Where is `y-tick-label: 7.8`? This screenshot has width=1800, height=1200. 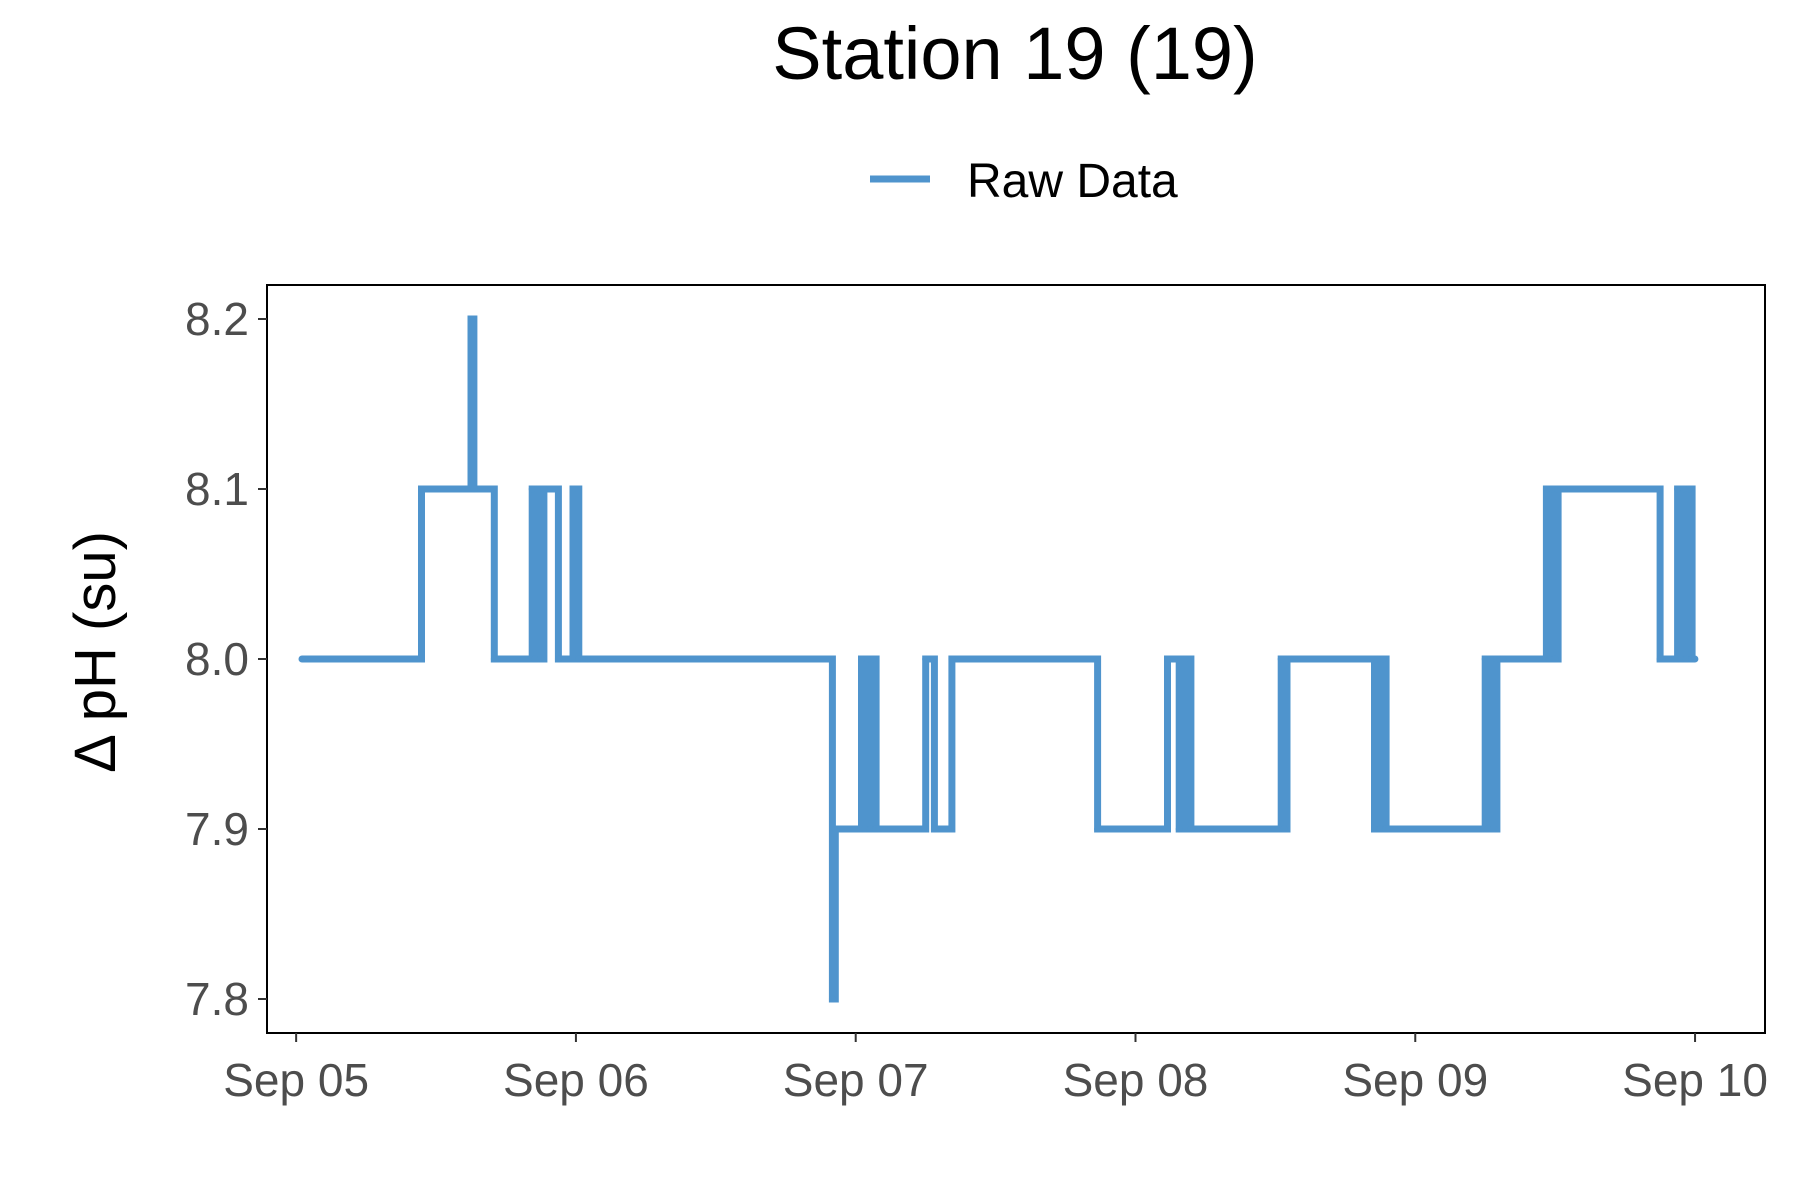 y-tick-label: 7.8 is located at coordinates (217, 999).